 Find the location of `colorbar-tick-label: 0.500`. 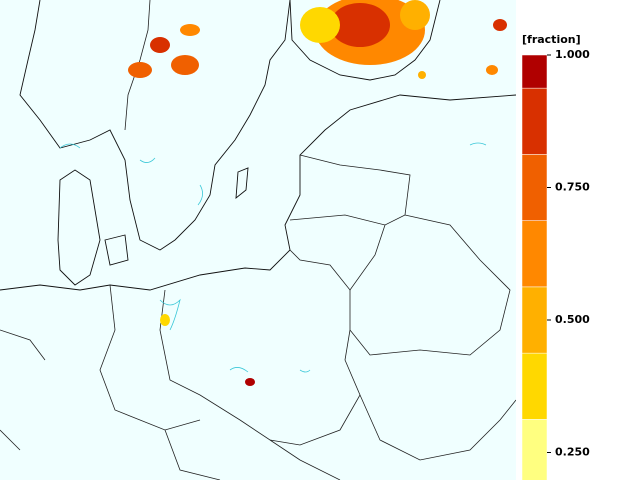

colorbar-tick-label: 0.500 is located at coordinates (572, 319).